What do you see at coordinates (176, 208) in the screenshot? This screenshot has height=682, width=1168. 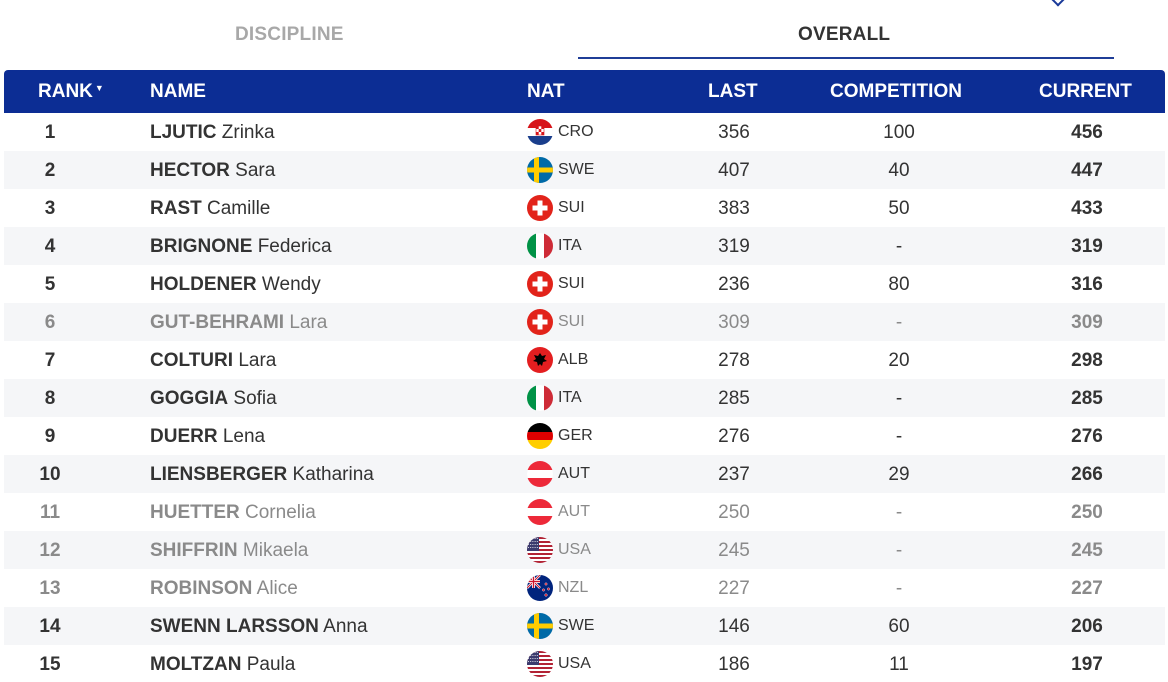 I see `athlete-last-name: RAST` at bounding box center [176, 208].